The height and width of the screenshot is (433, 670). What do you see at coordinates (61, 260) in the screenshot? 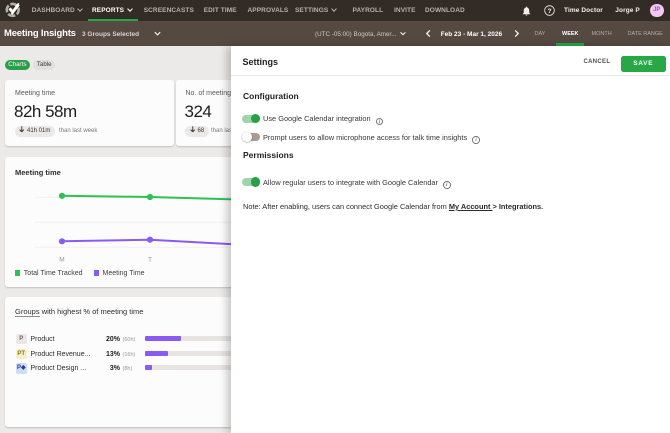
I see `svg-text: M` at bounding box center [61, 260].